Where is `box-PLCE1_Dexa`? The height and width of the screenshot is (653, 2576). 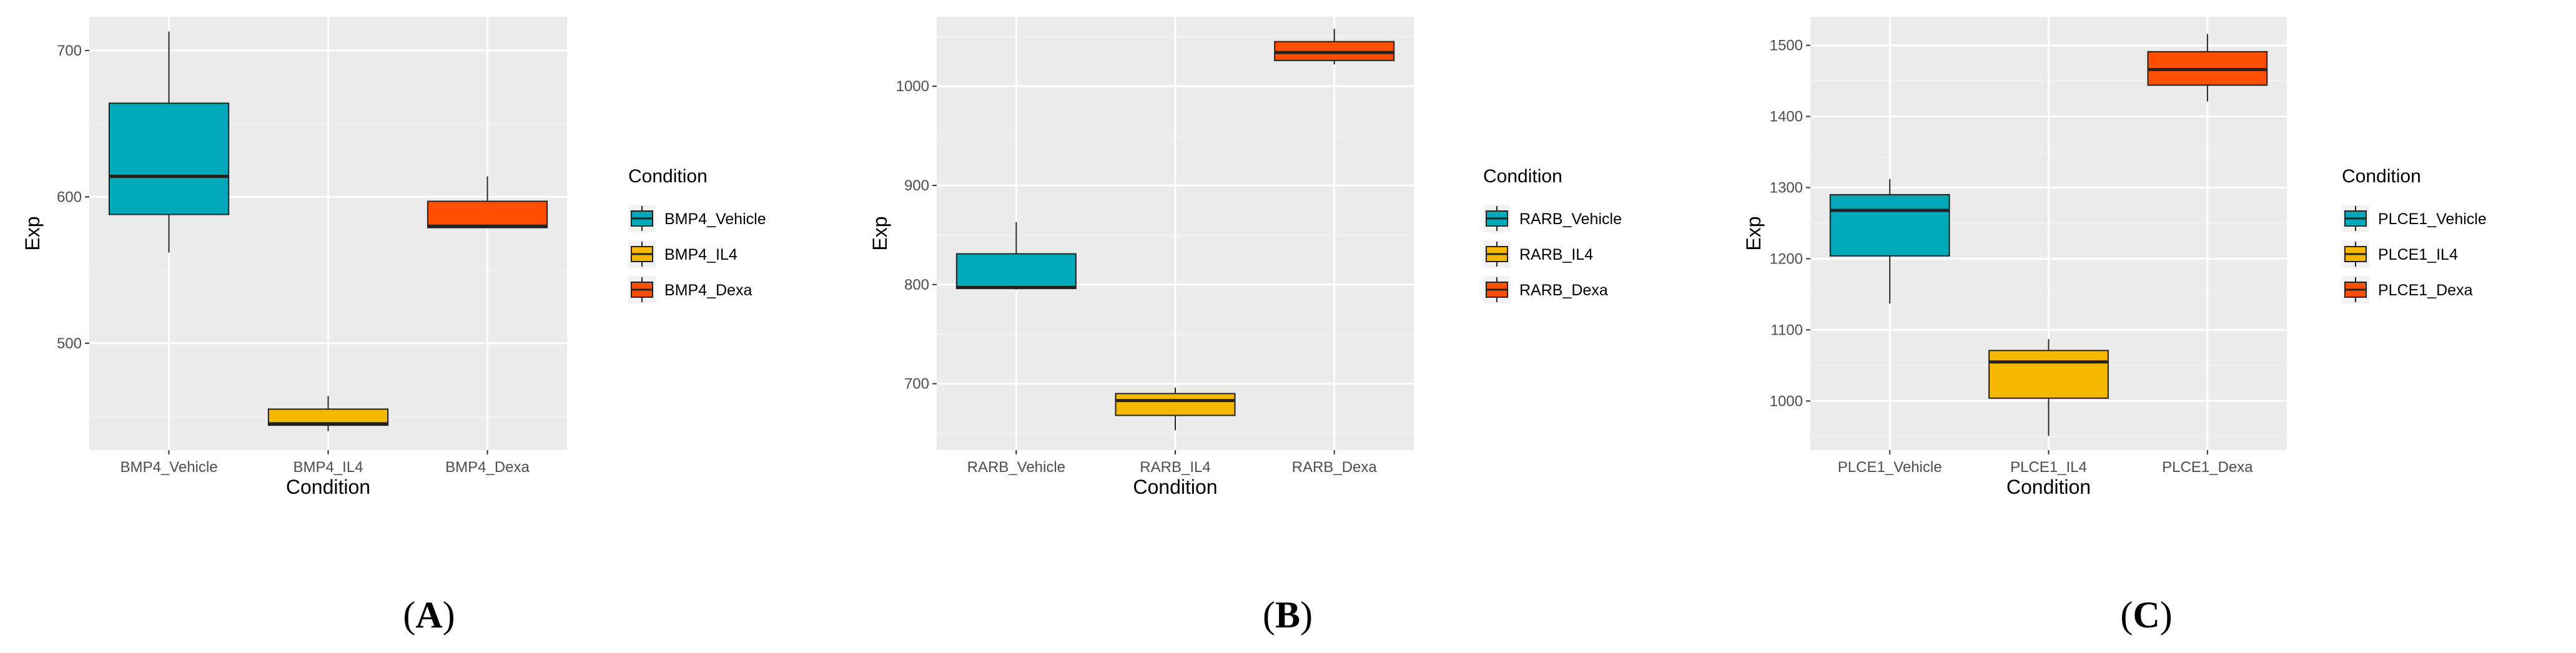
box-PLCE1_Dexa is located at coordinates (2207, 68).